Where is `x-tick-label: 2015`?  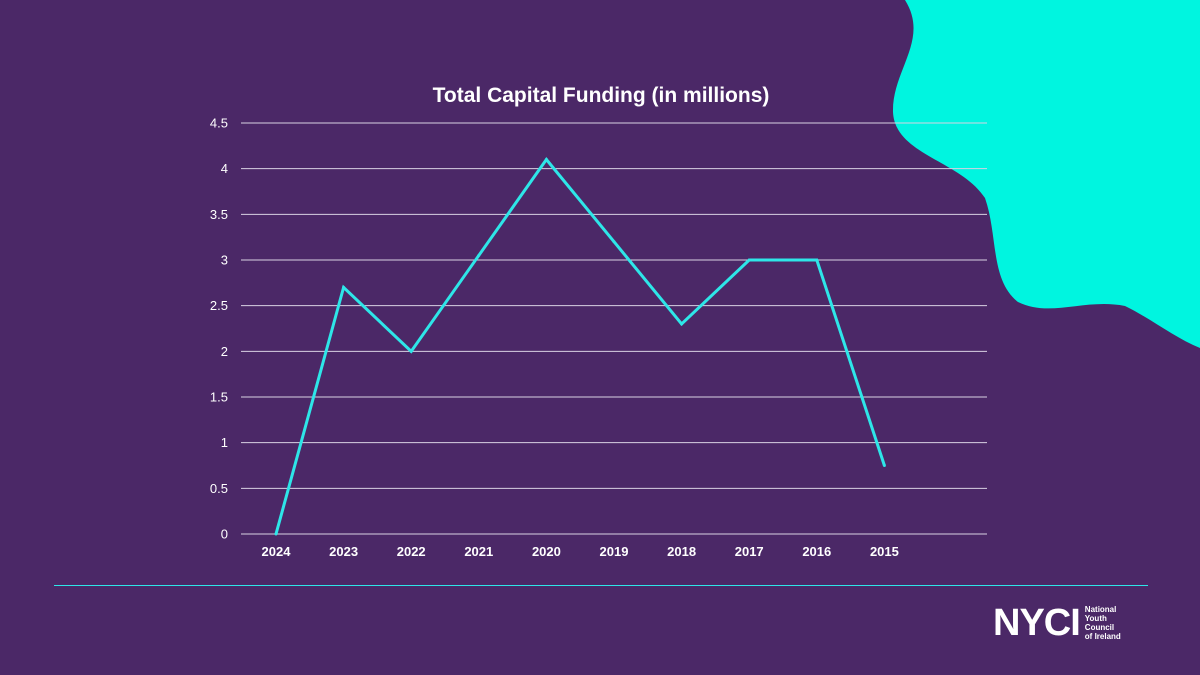
x-tick-label: 2015 is located at coordinates (884, 551).